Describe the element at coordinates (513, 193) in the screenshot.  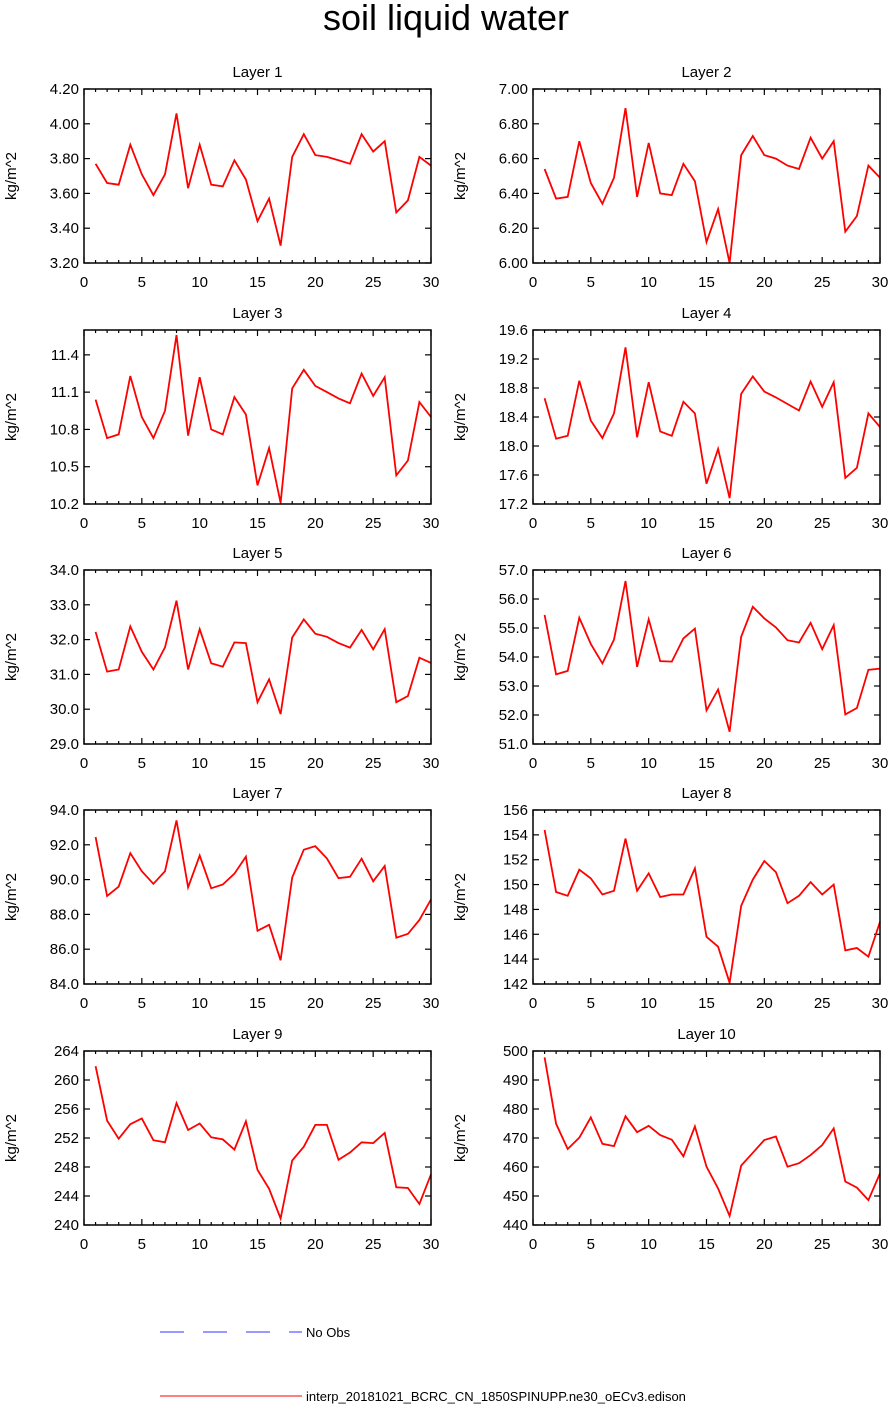
I see `y-tick-label: 6.40` at that location.